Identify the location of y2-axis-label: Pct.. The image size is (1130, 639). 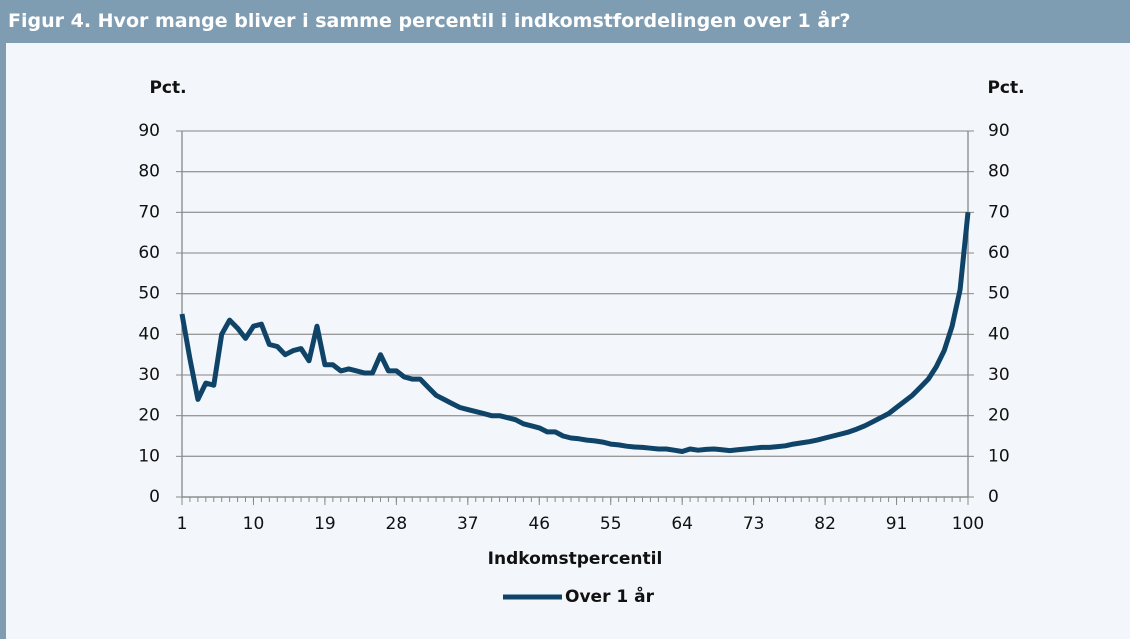
(1005, 88).